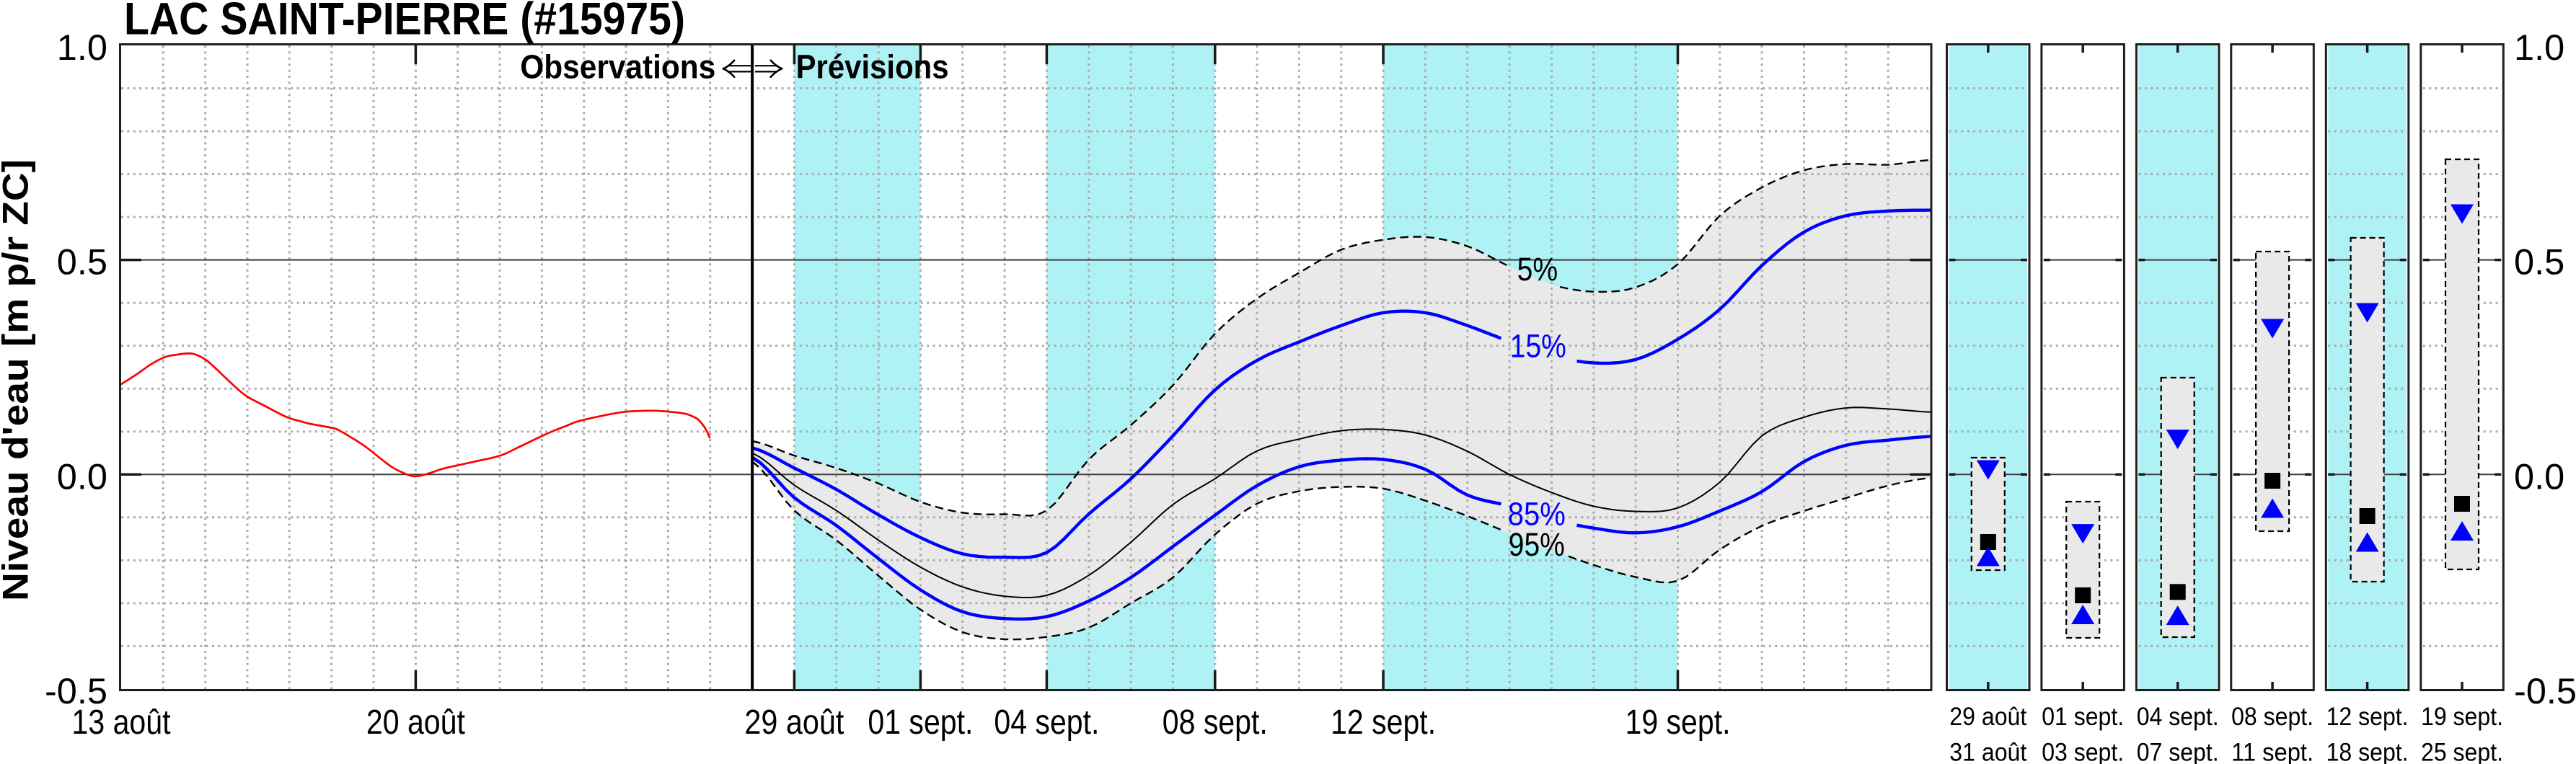 The width and height of the screenshot is (2576, 764). Describe the element at coordinates (2462, 751) in the screenshot. I see `svg-text: 25 sept.` at that location.